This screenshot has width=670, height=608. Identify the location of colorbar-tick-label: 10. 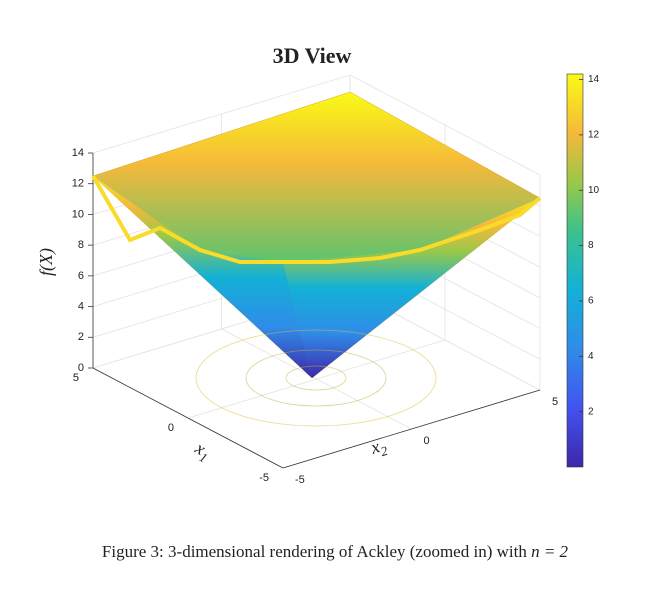
(594, 190).